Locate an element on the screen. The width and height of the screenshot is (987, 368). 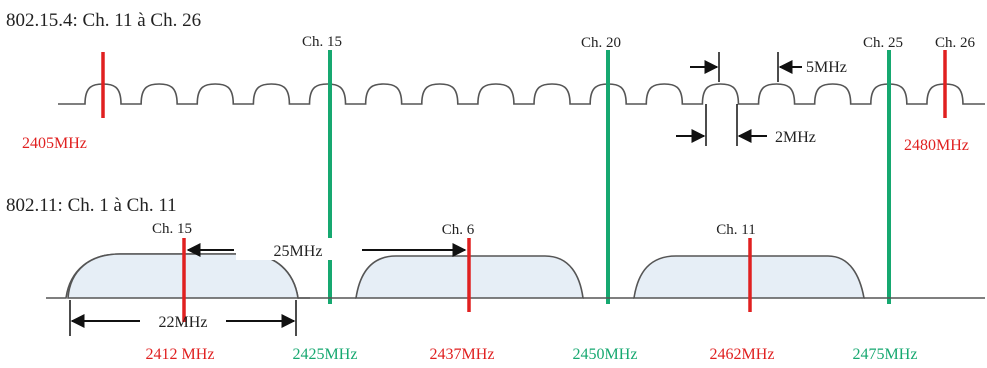
zigbee-channel-humps is located at coordinates (521, 94).